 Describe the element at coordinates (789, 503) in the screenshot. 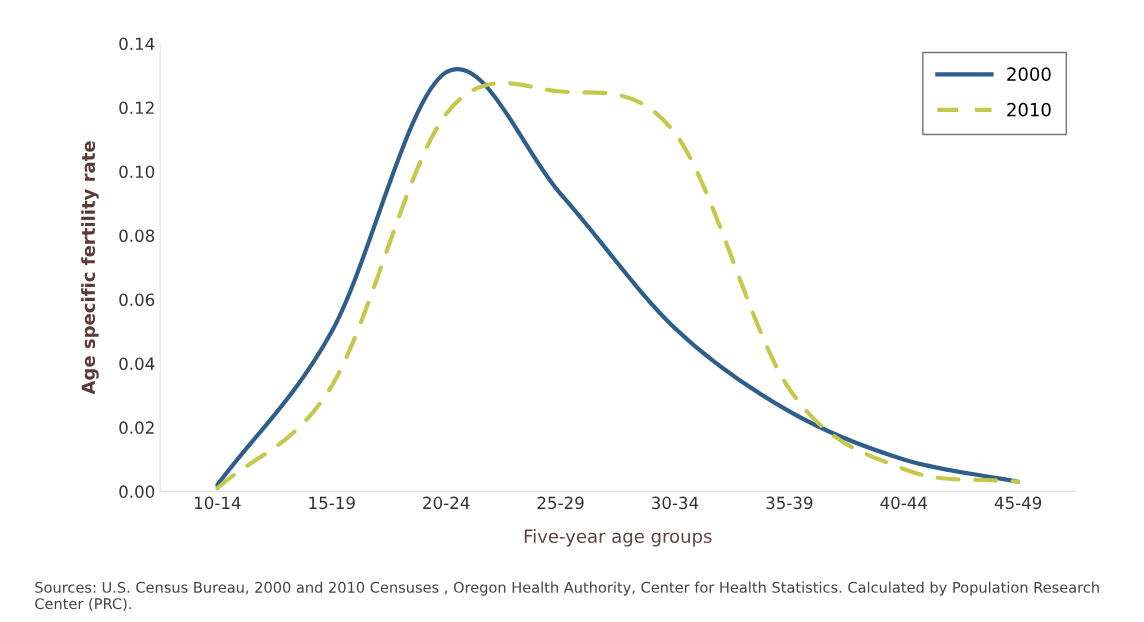

I see `x-tick-label: 35-39` at that location.